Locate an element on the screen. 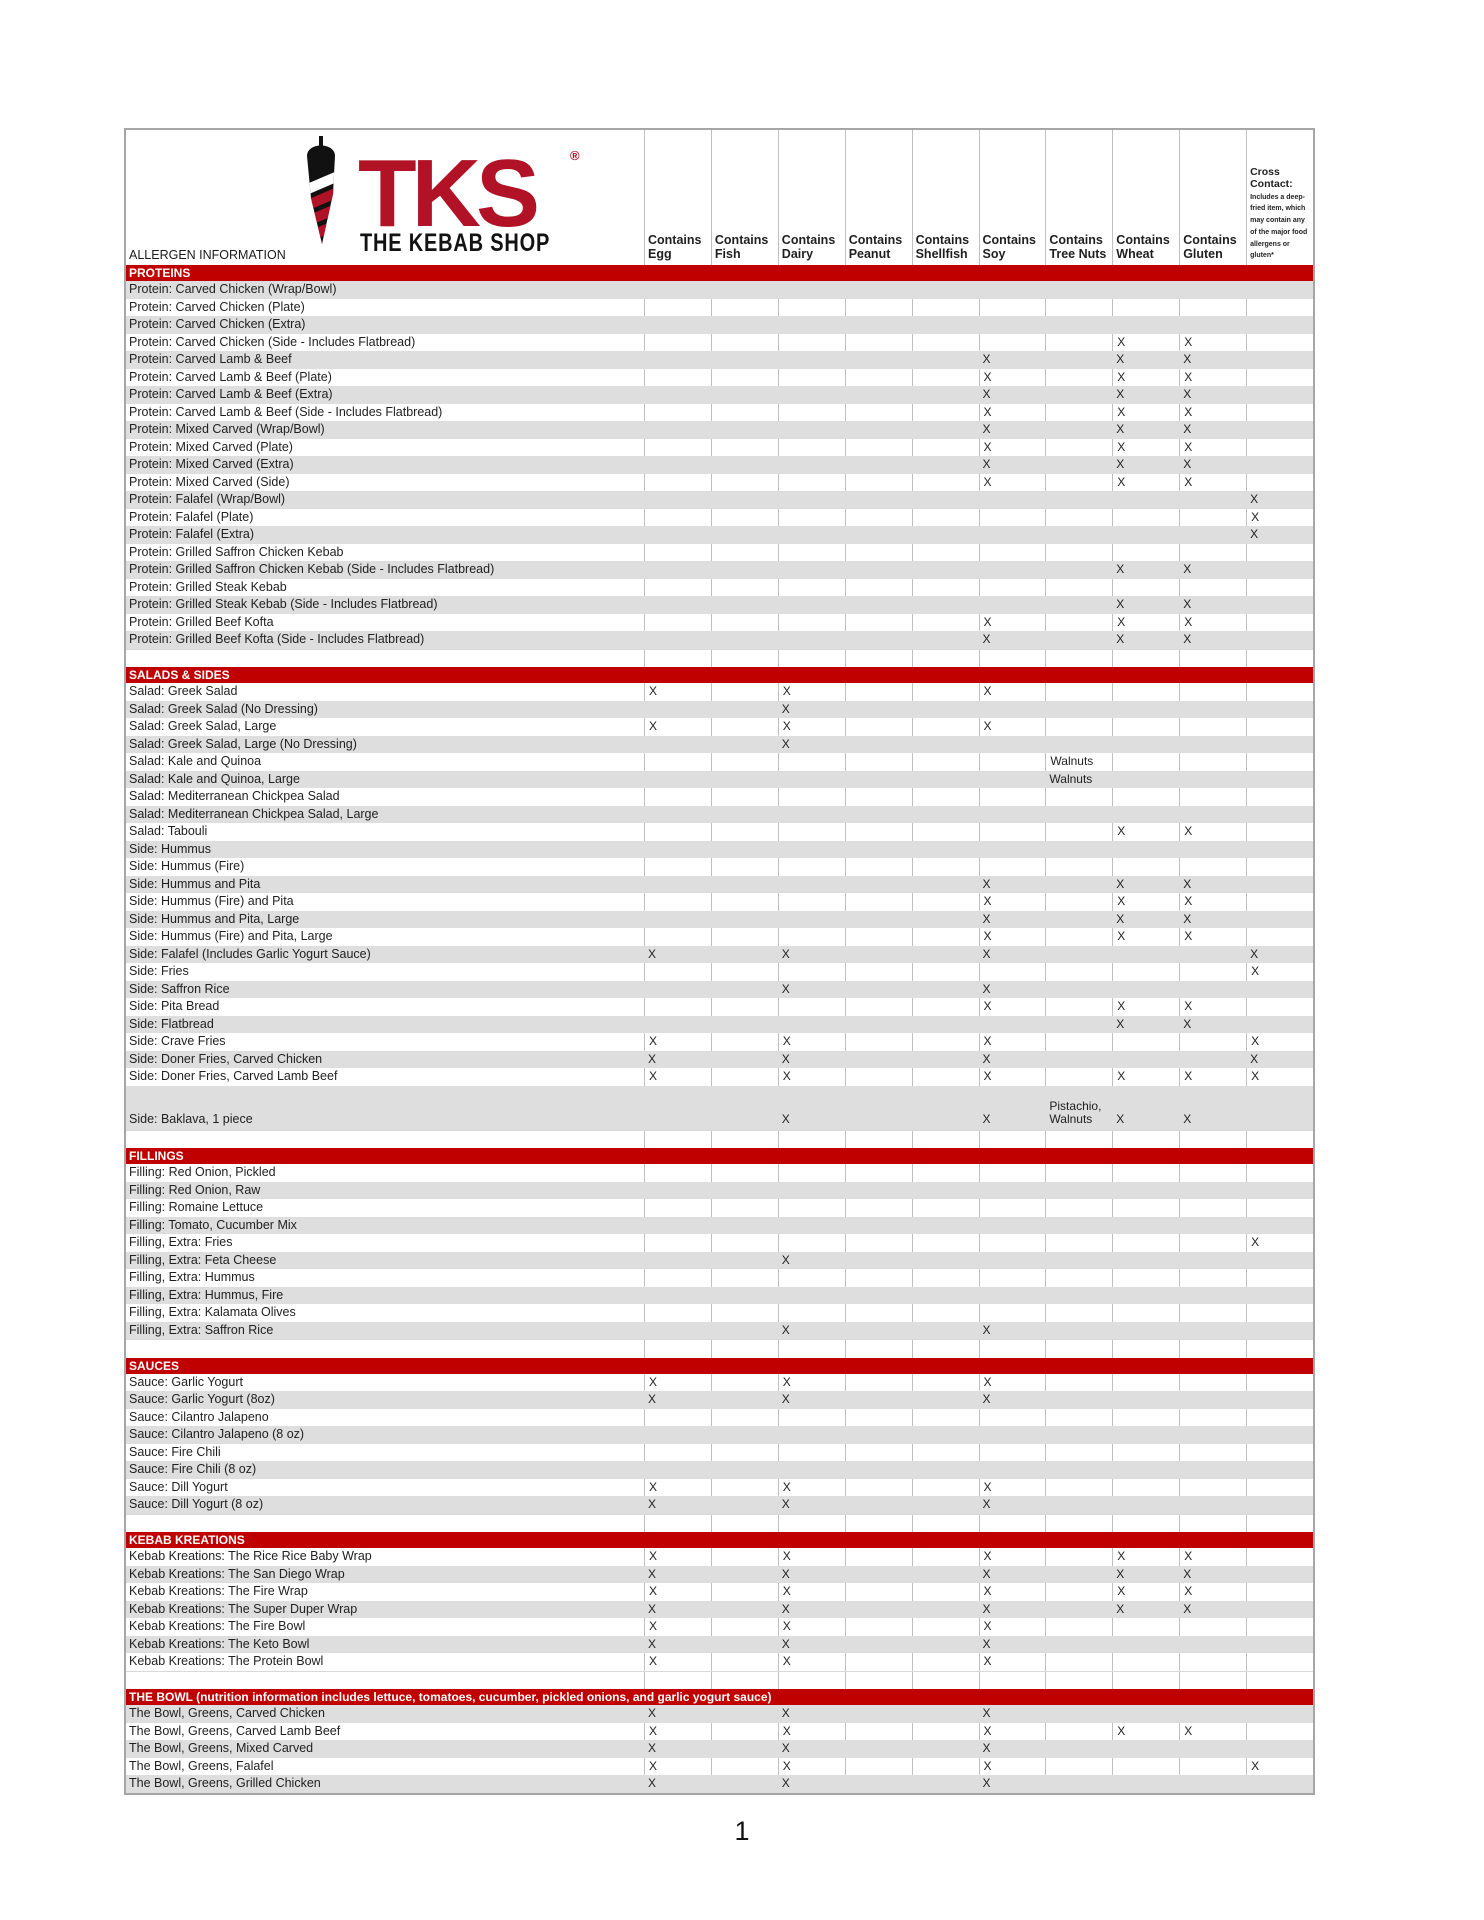  row-label: Protein: Carved Chicken (Plate) is located at coordinates (217, 306).